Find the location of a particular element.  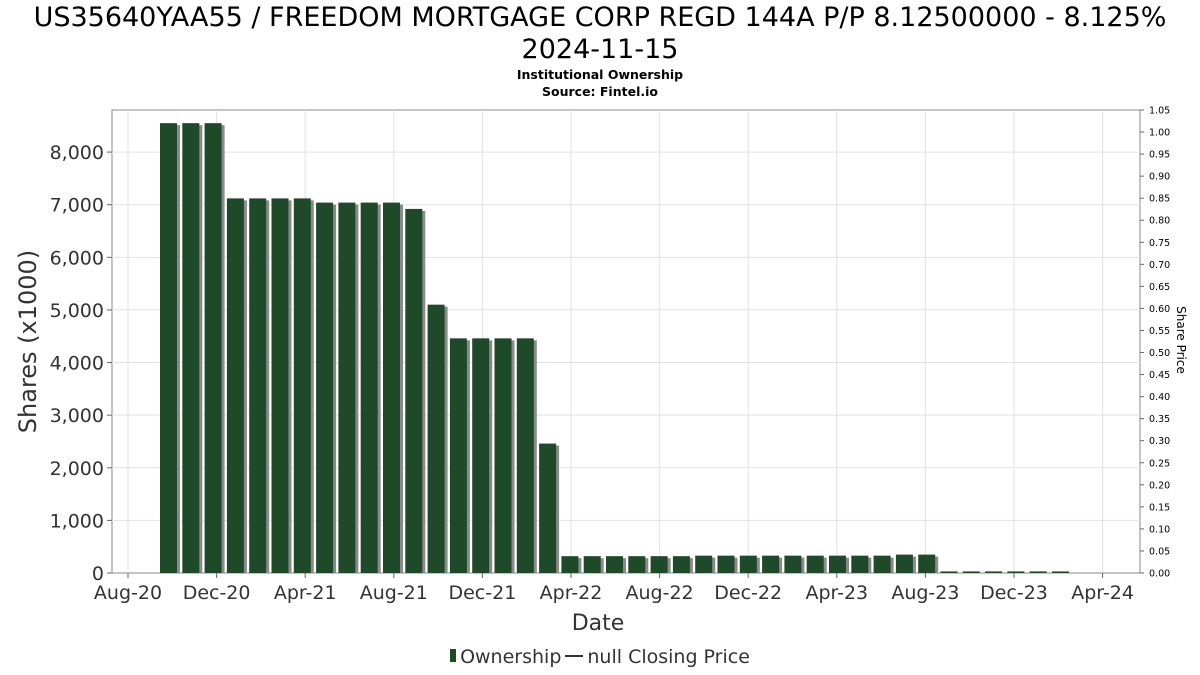

x-tick-label: Apr-23 is located at coordinates (836, 593).